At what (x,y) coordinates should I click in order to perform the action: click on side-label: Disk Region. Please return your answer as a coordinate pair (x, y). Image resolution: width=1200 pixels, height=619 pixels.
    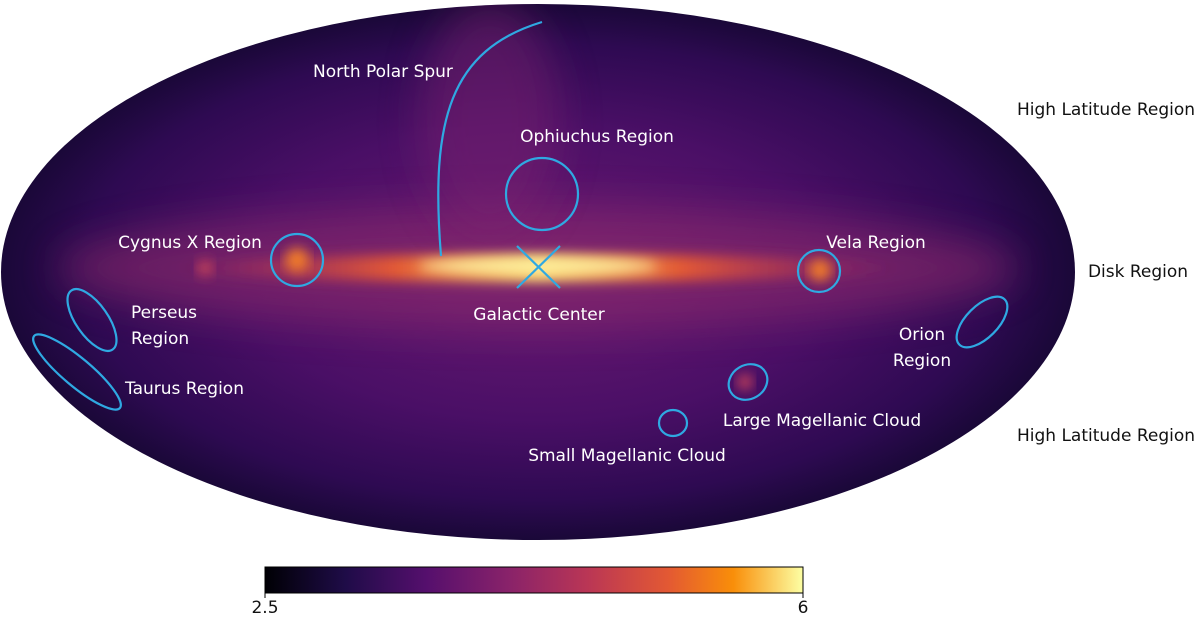
    Looking at the image, I should click on (1138, 272).